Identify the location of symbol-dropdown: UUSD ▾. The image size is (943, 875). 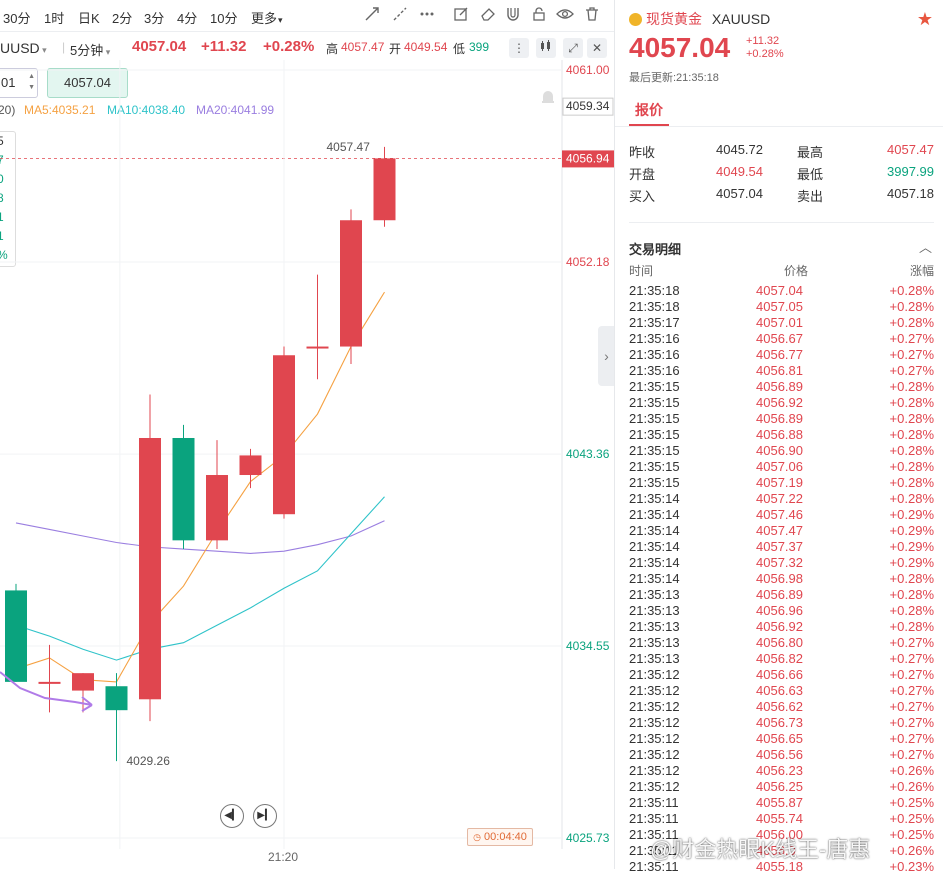
(23, 48).